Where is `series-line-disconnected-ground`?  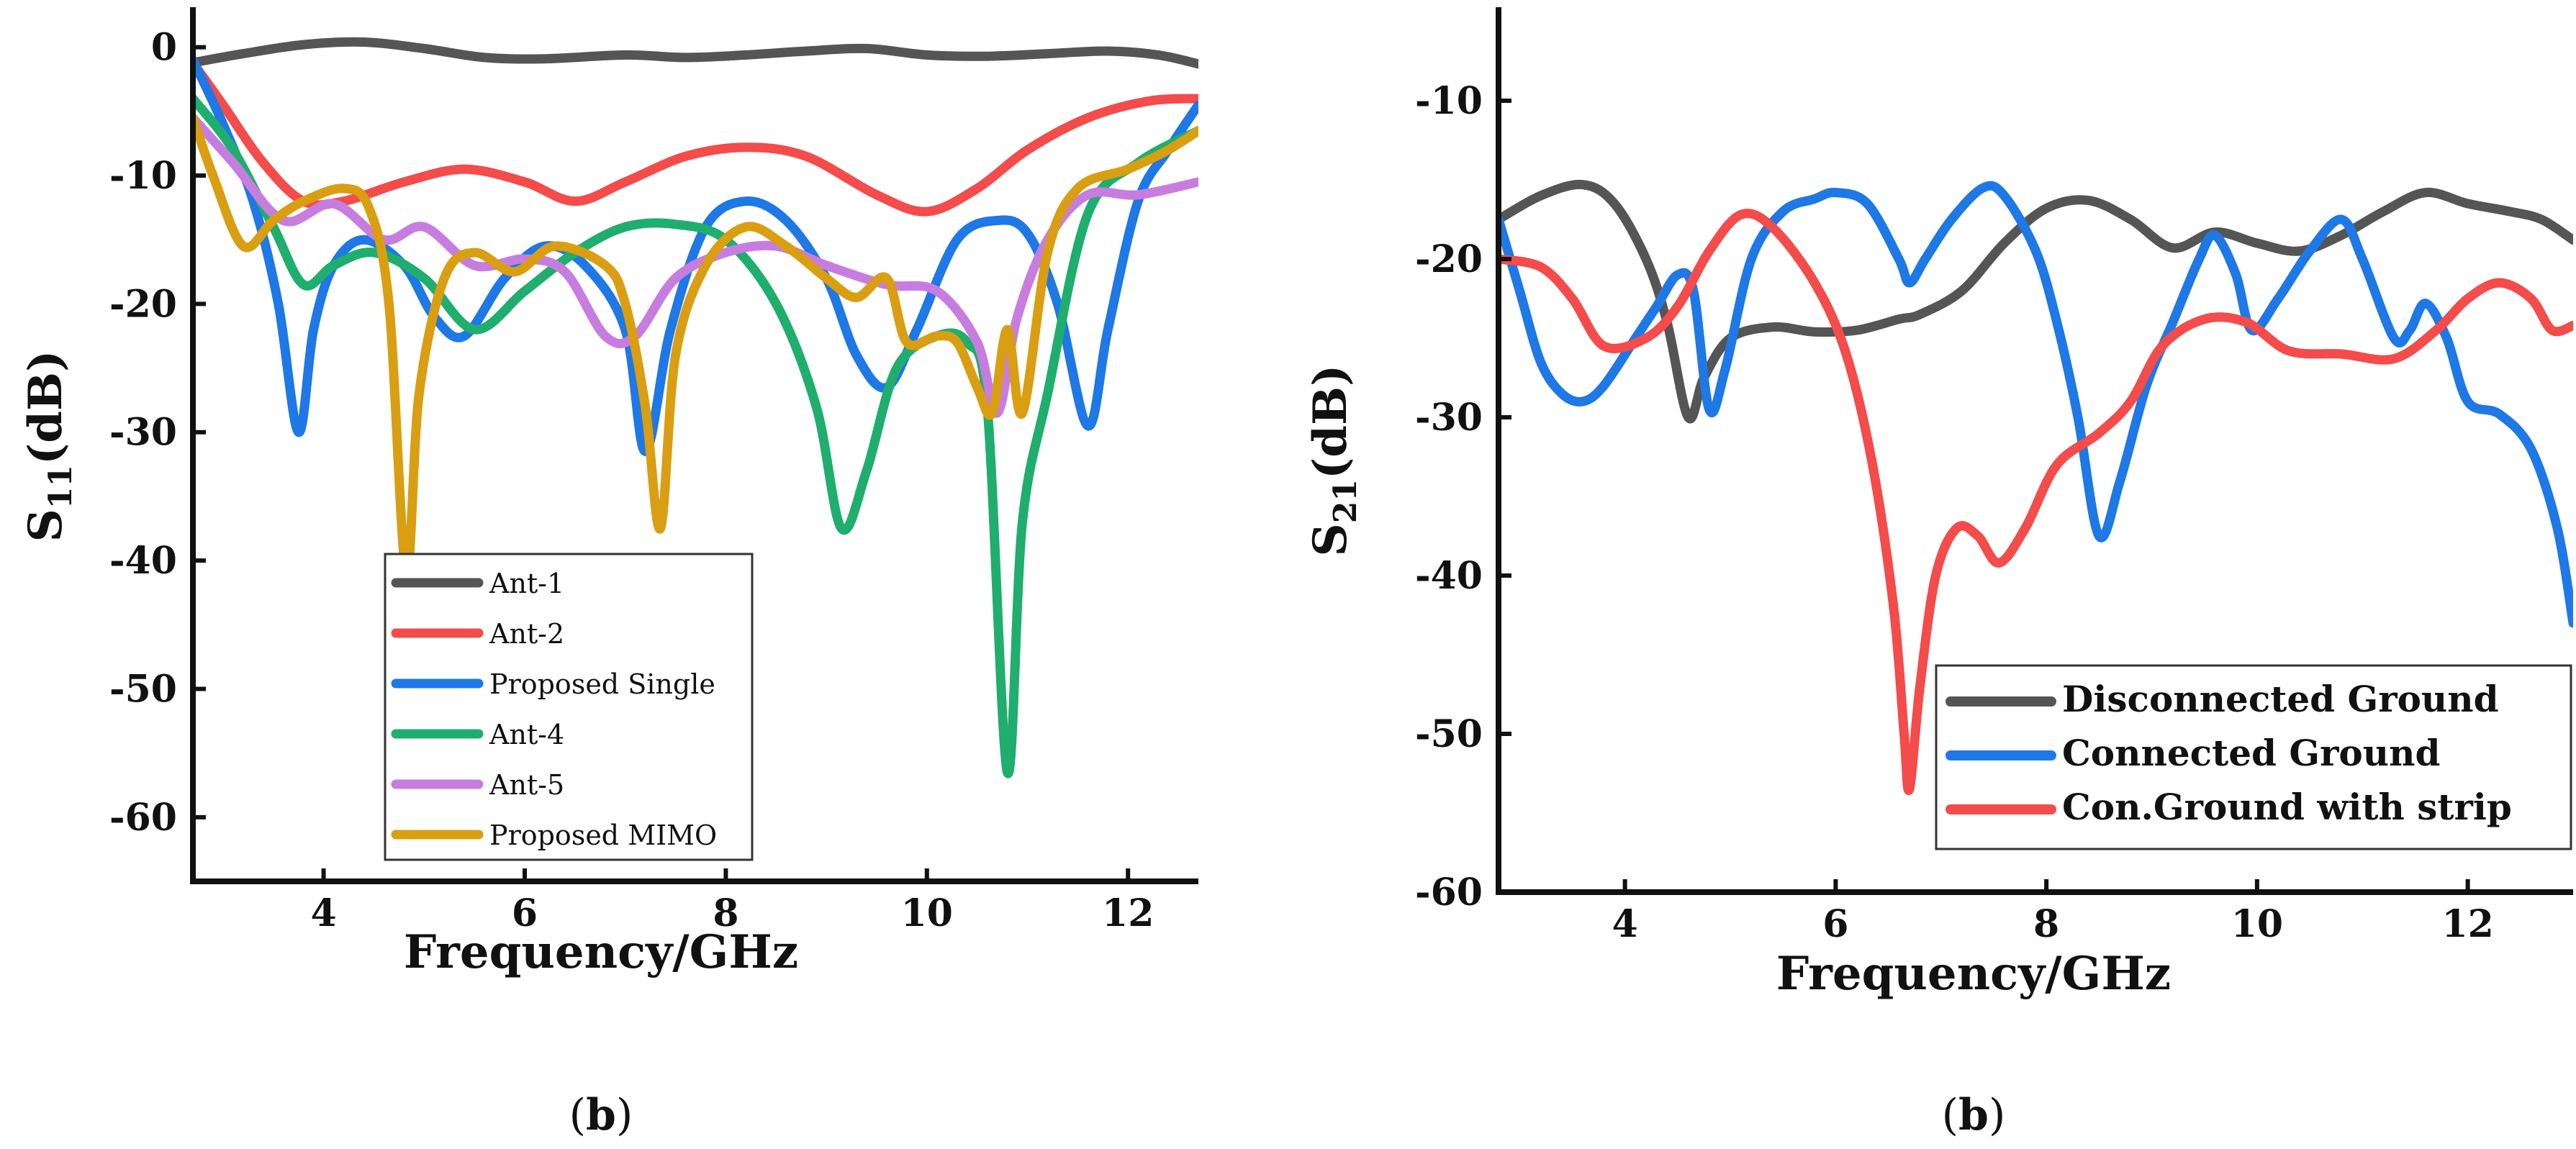
series-line-disconnected-ground is located at coordinates (2036, 301).